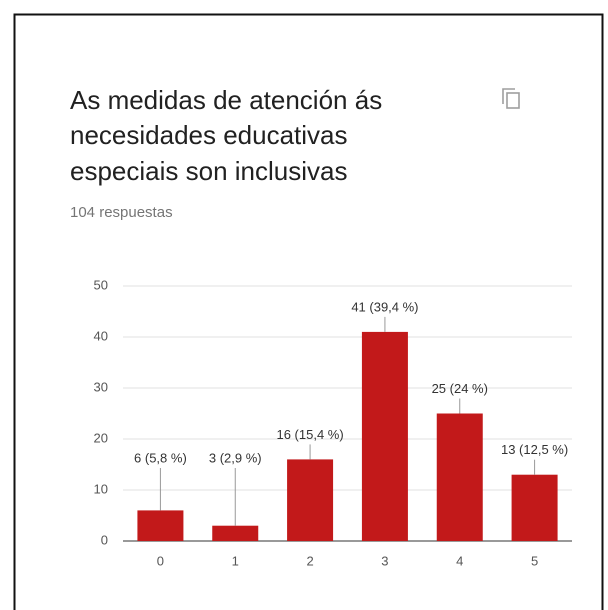 This screenshot has height=610, width=608. Describe the element at coordinates (384, 560) in the screenshot. I see `x-tick-label: 3` at that location.